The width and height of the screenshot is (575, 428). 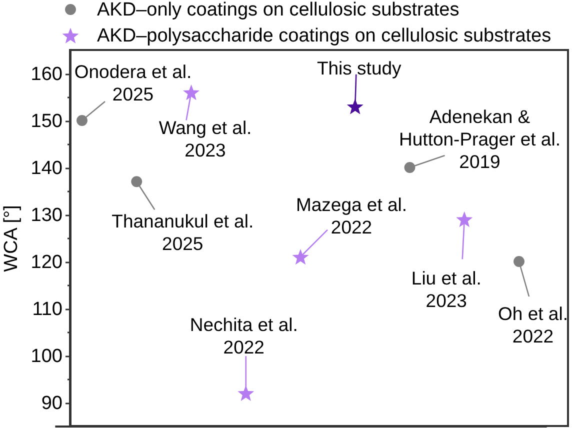 What do you see at coordinates (46, 168) in the screenshot?
I see `y-tick-label: 140` at bounding box center [46, 168].